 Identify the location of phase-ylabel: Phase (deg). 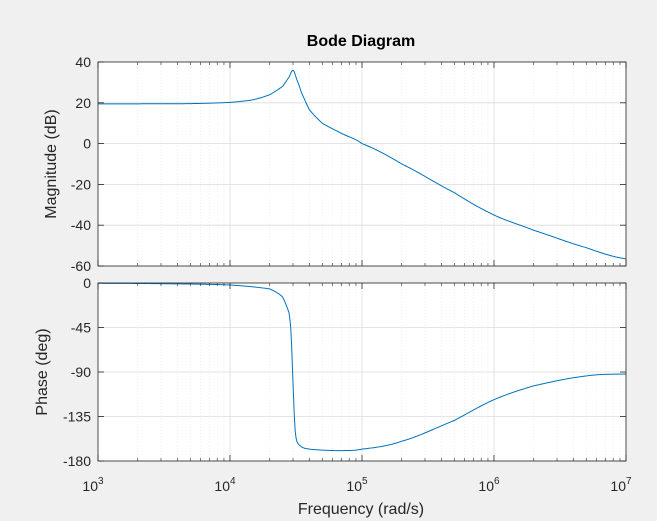
(42, 371).